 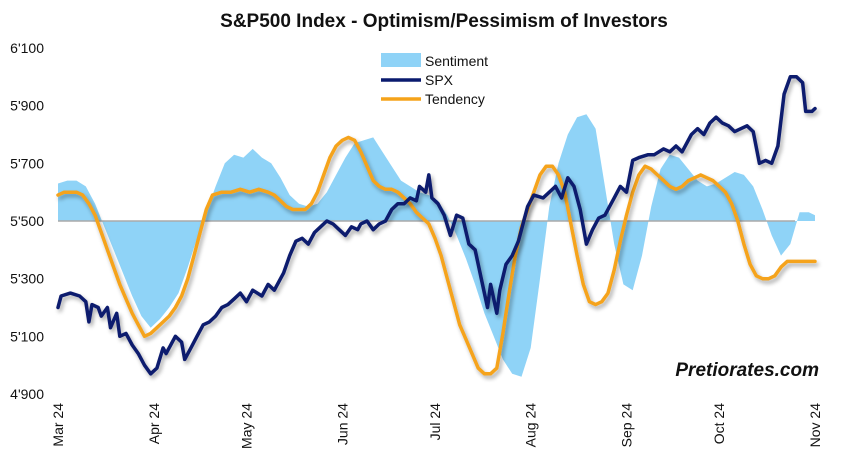 I want to click on x-tick-label: Jul 24, so click(x=435, y=422).